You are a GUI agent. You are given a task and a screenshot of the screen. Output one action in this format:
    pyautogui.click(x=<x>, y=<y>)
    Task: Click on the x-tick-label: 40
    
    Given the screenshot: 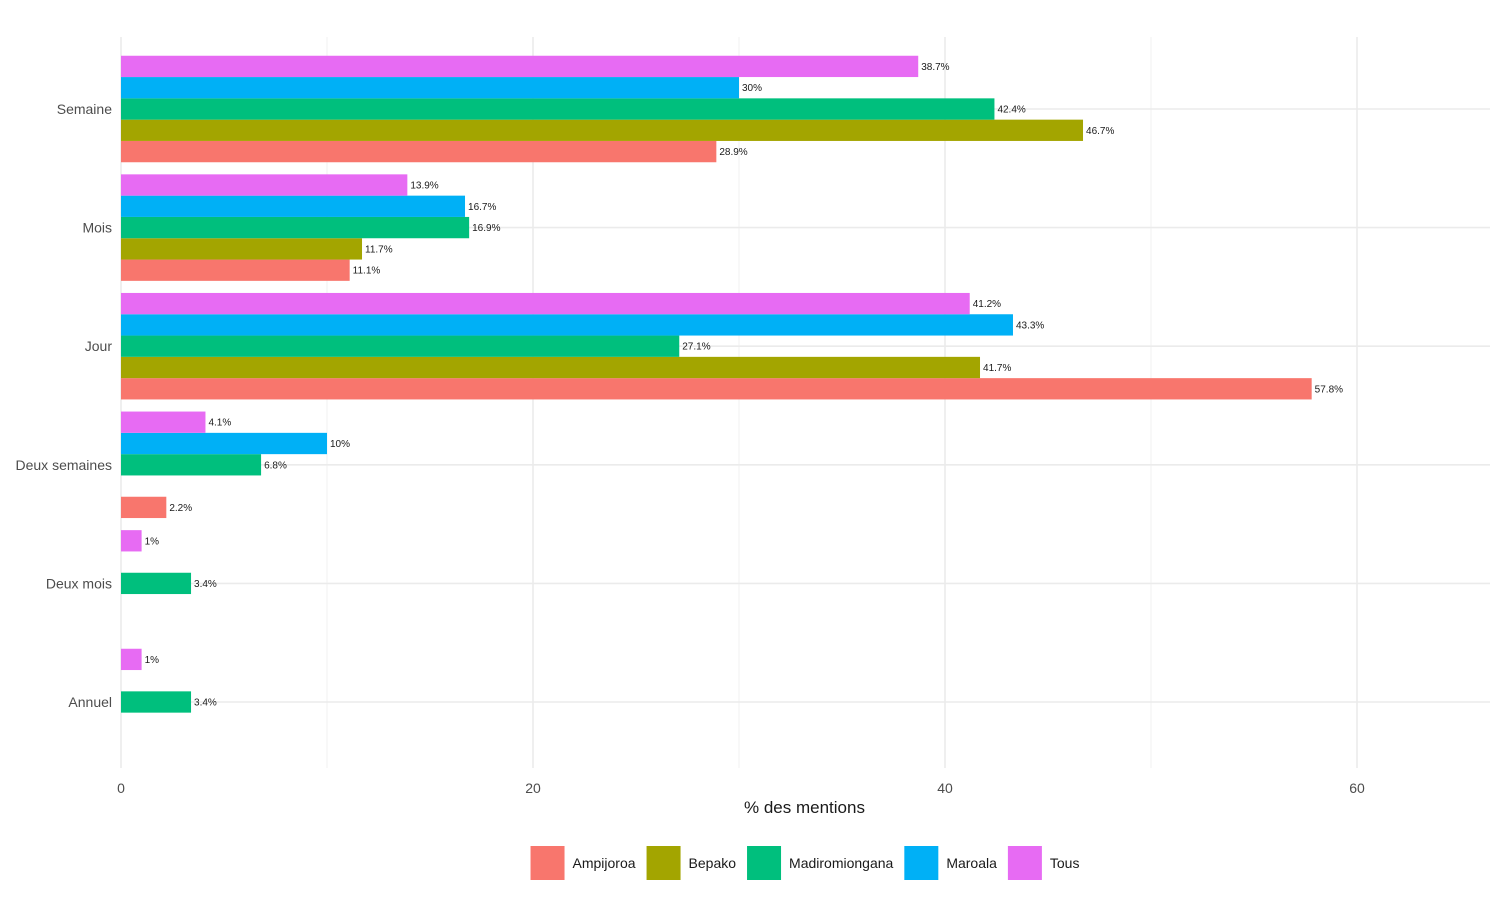 What is the action you would take?
    pyautogui.click(x=945, y=788)
    